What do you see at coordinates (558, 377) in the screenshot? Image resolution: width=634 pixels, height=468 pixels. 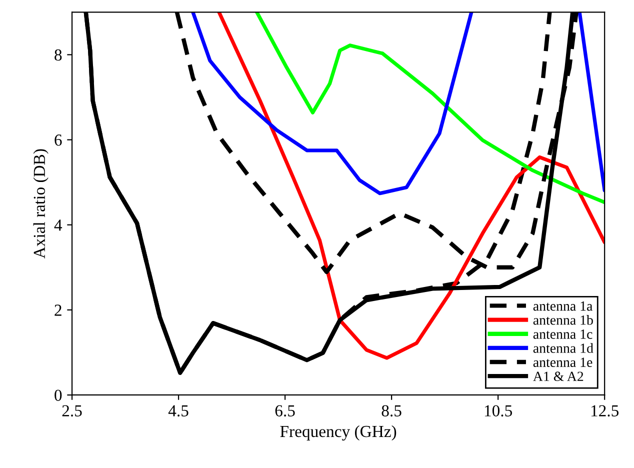 I see `legend-label: A1 & A2` at bounding box center [558, 377].